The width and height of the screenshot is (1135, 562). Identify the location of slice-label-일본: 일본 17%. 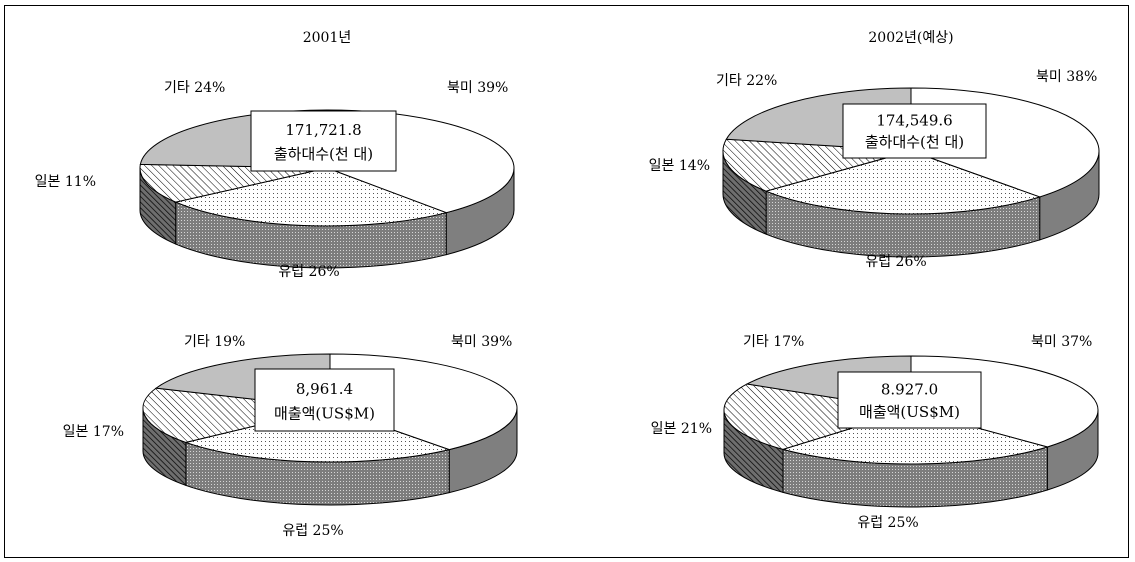
(93, 432).